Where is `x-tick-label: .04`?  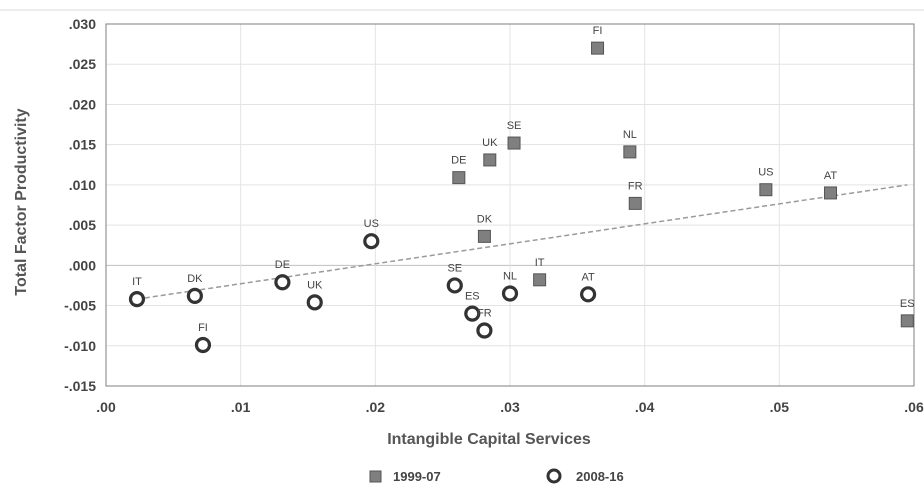 x-tick-label: .04 is located at coordinates (645, 407).